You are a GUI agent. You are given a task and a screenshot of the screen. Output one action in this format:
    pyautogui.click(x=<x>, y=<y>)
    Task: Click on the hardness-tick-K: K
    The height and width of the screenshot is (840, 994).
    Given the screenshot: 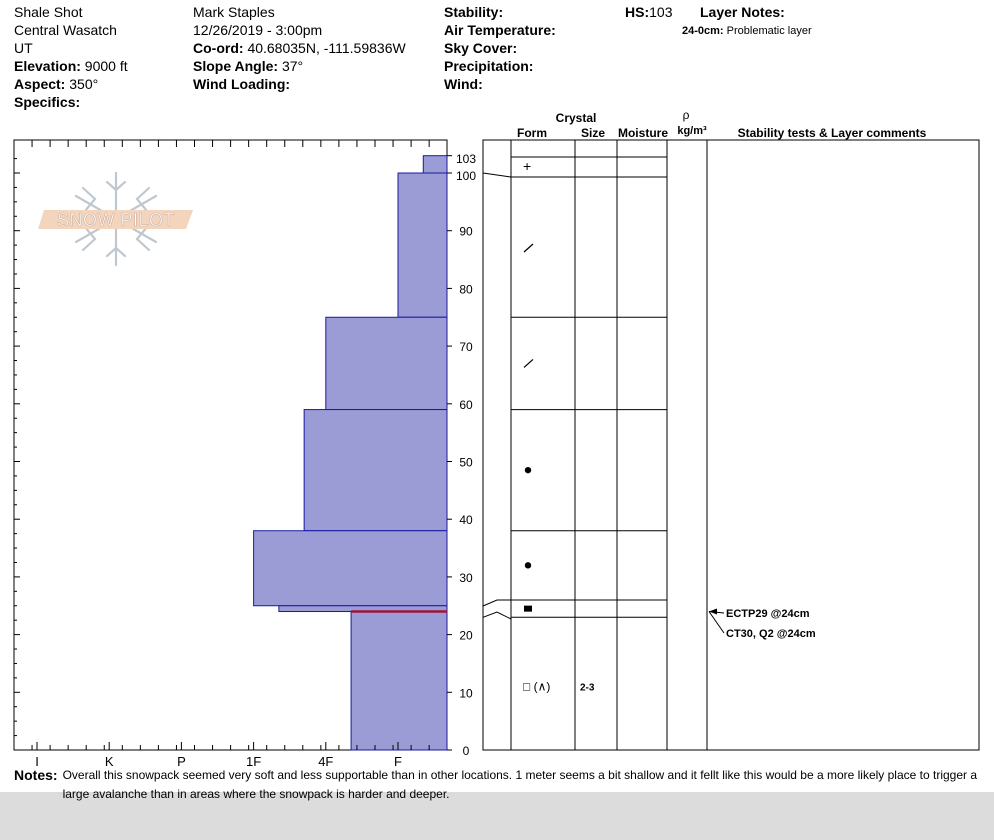 What is the action you would take?
    pyautogui.click(x=109, y=761)
    